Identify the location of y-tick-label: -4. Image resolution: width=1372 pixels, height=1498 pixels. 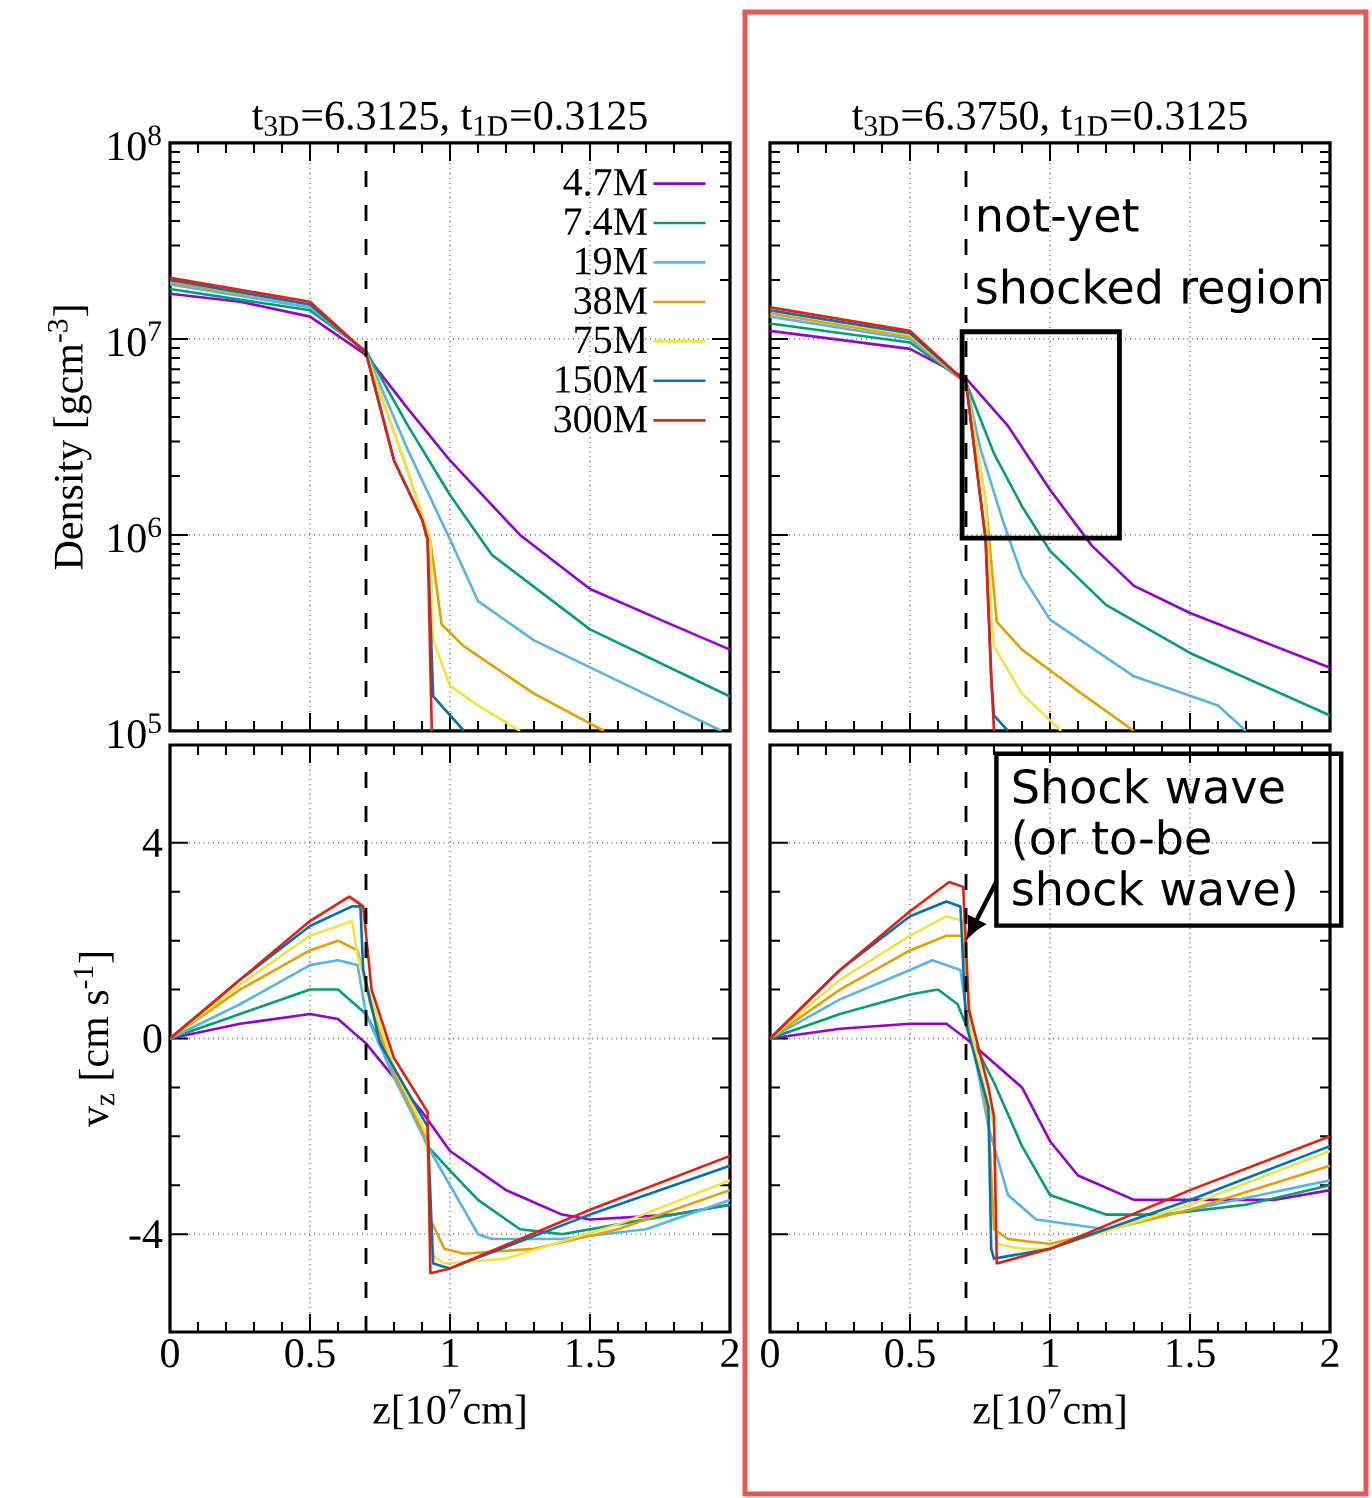
(146, 1234).